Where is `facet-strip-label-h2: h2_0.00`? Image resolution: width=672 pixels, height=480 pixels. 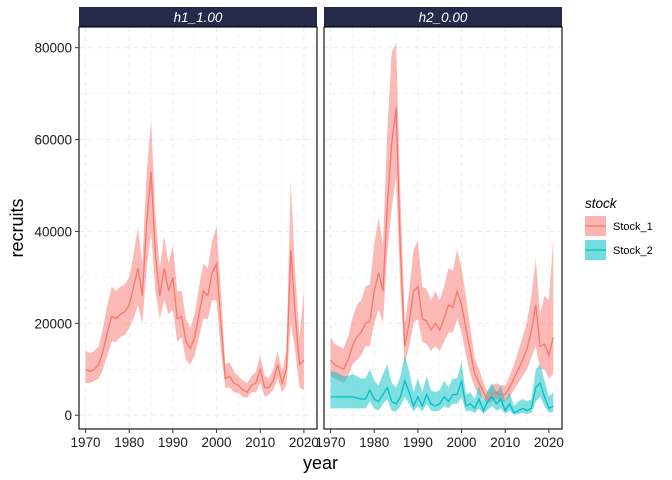 facet-strip-label-h2: h2_0.00 is located at coordinates (443, 17).